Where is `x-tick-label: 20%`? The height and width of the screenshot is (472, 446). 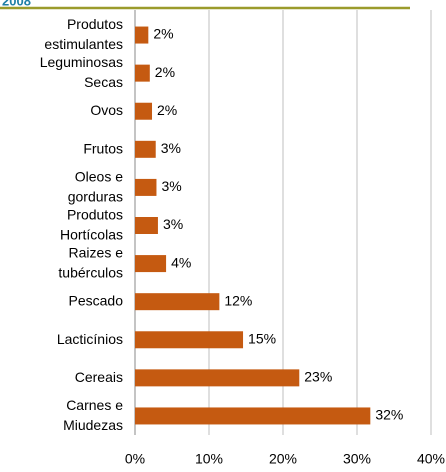
x-tick-label: 20% is located at coordinates (283, 459).